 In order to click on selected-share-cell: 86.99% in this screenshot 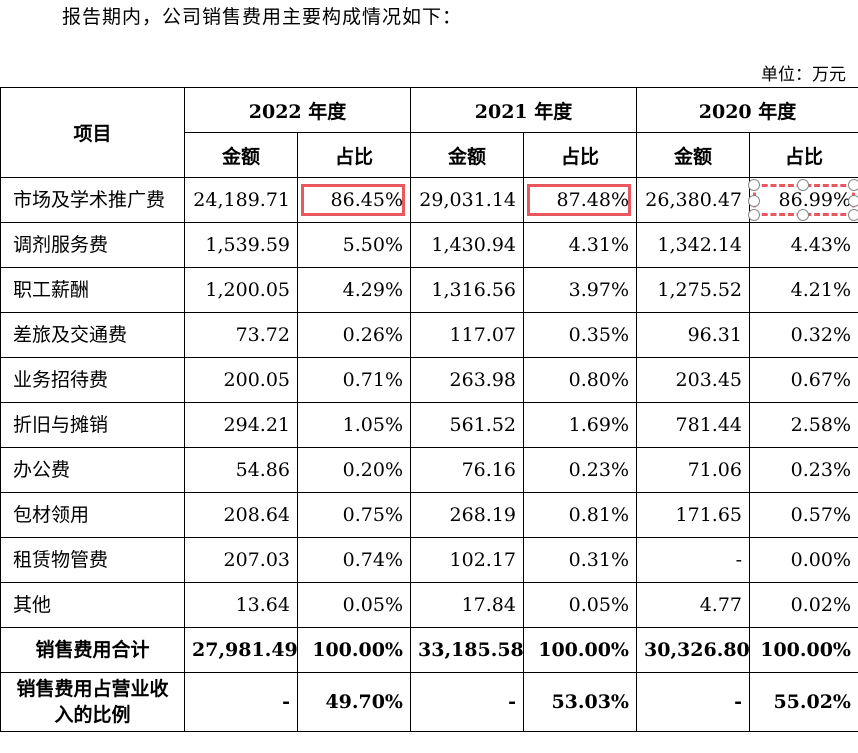, I will do `click(803, 200)`.